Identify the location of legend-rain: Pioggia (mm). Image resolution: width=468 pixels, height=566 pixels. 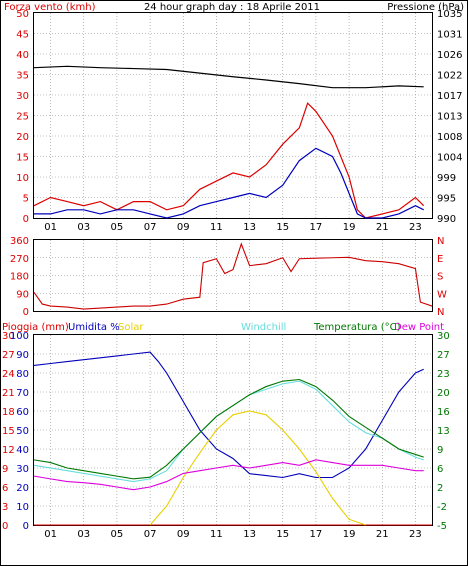
(35, 327).